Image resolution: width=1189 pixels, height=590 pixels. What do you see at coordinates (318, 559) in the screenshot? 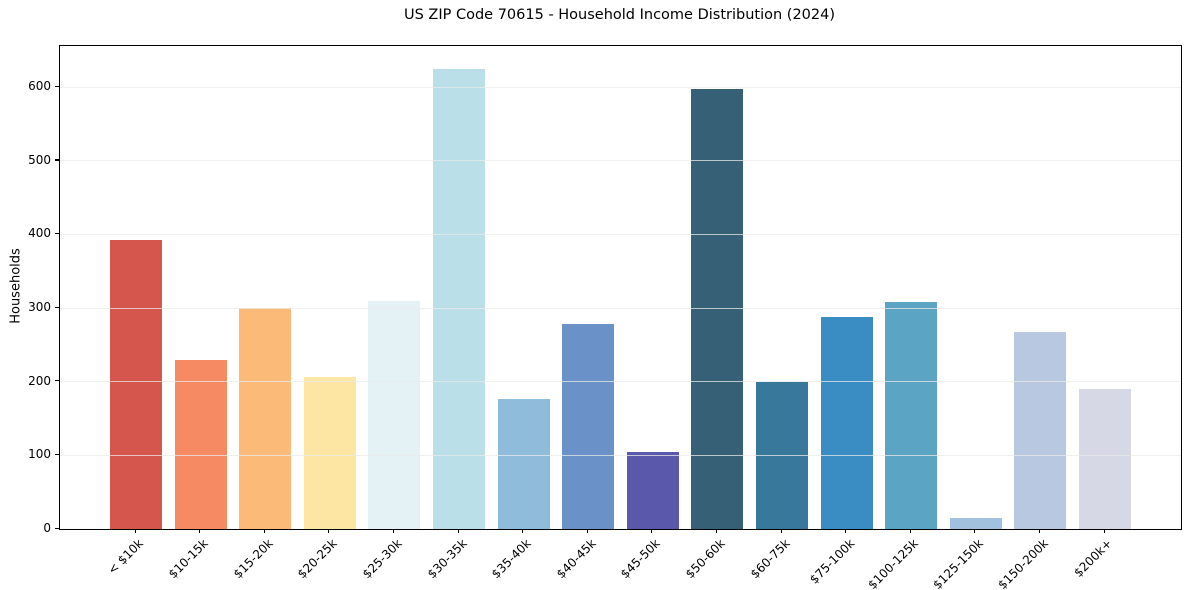
I see `x-tick-label: $20-25k` at bounding box center [318, 559].